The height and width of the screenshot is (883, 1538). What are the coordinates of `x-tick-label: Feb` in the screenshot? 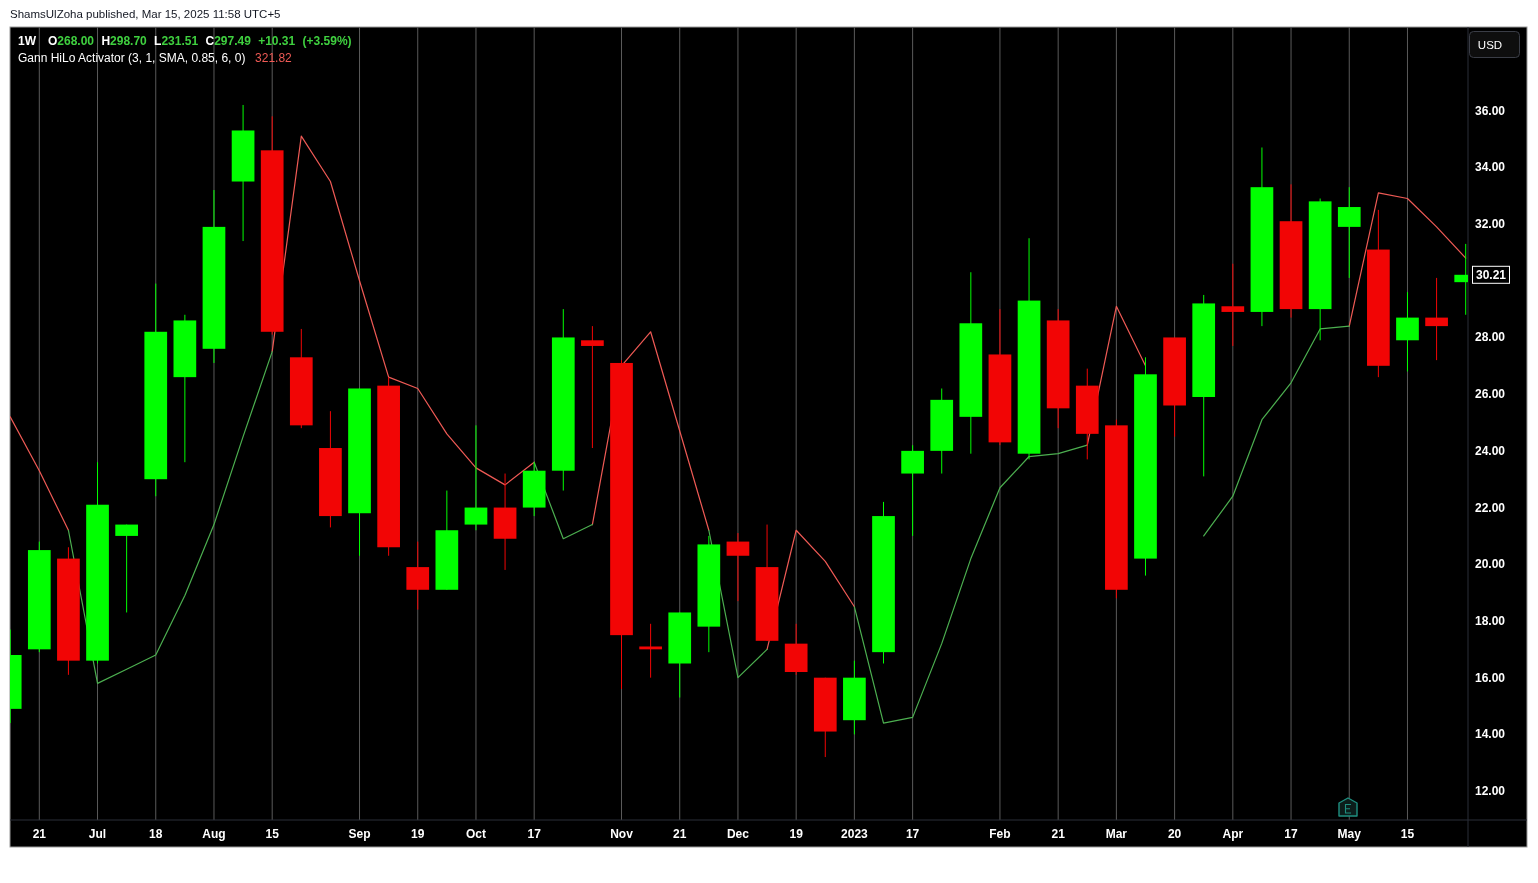 It's located at (1000, 834).